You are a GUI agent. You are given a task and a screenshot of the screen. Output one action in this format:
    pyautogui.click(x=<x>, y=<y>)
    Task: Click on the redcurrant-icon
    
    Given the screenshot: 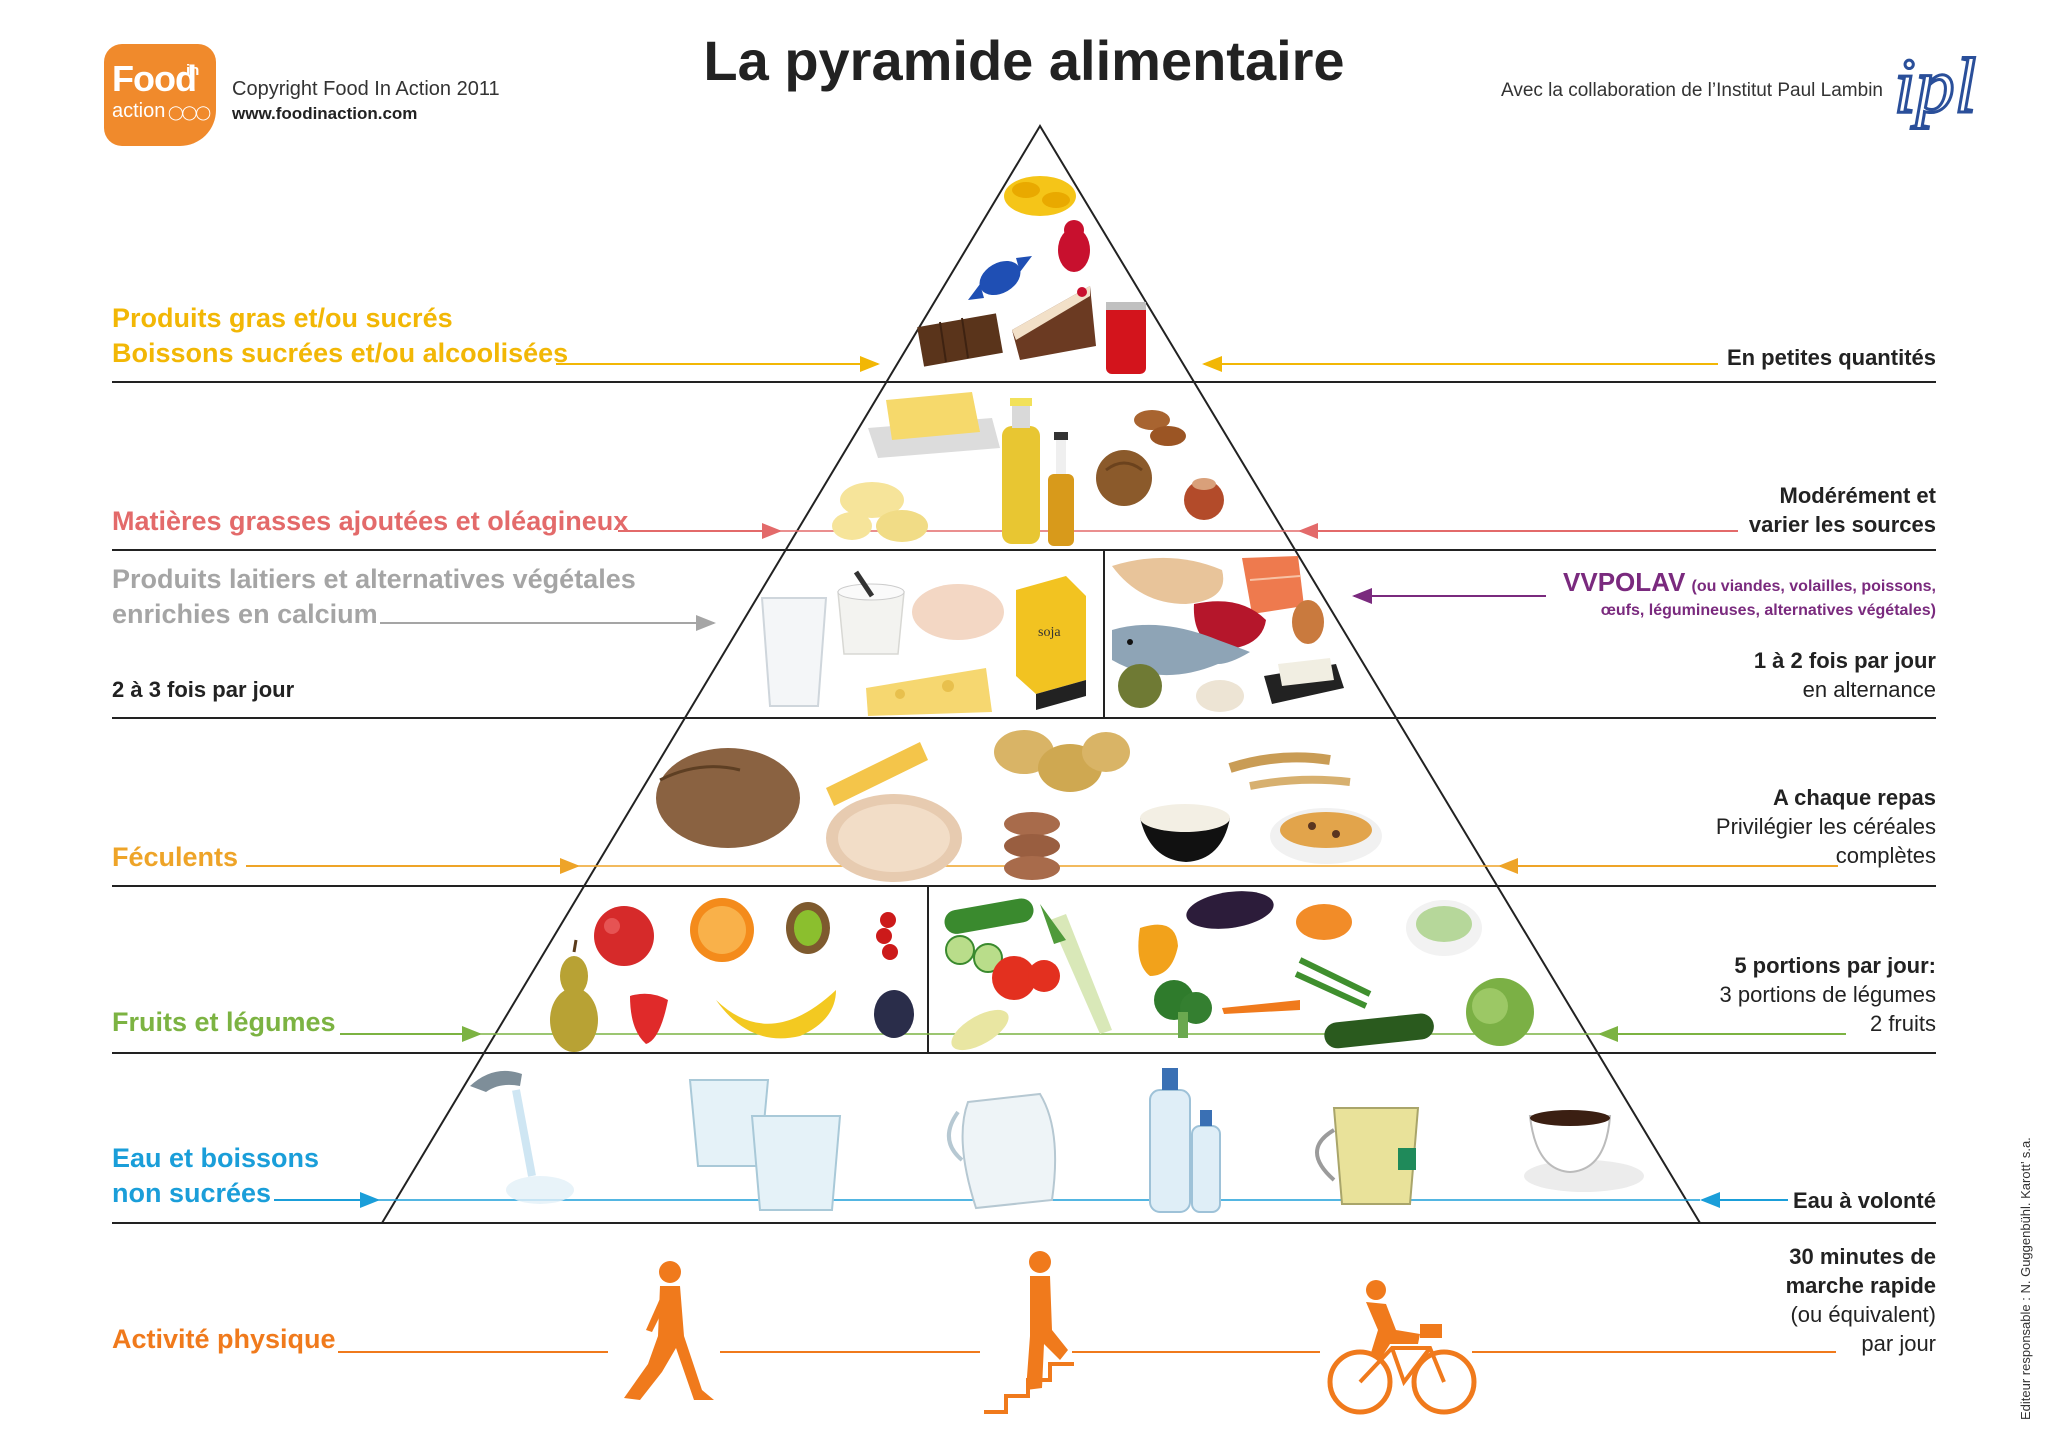 What is the action you would take?
    pyautogui.click(x=887, y=936)
    